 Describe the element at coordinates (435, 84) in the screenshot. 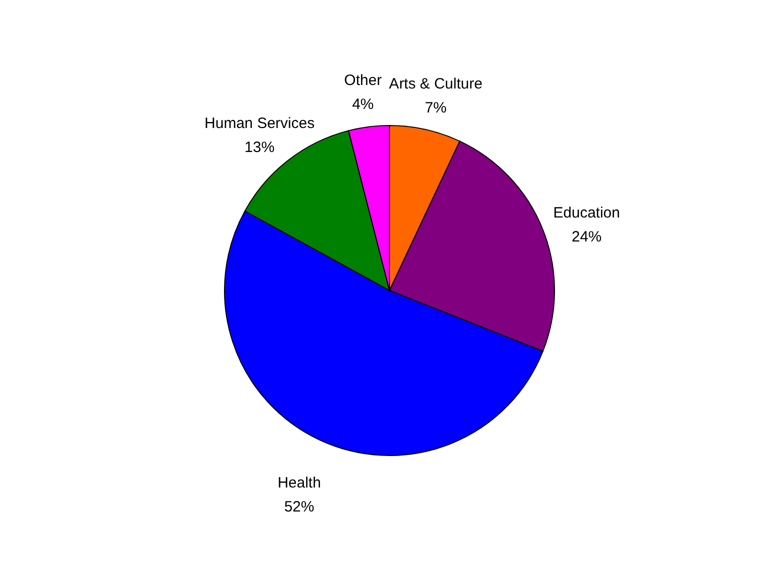

I see `slice-label: Arts & Culture` at that location.